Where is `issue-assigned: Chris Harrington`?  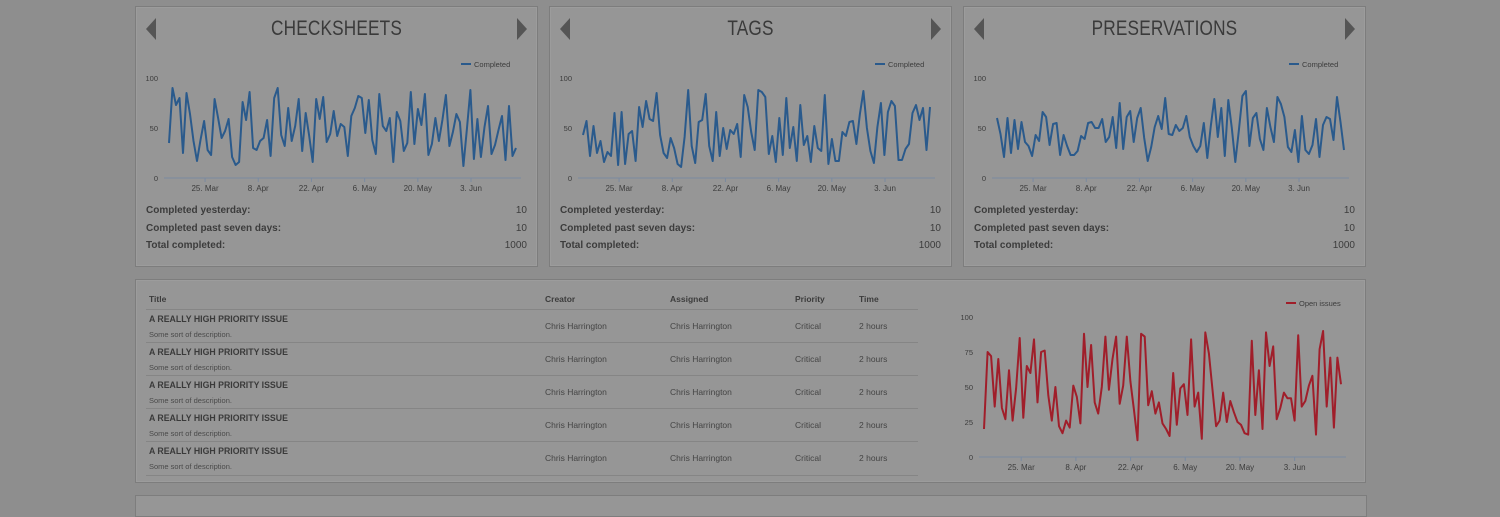
issue-assigned: Chris Harrington is located at coordinates (701, 458).